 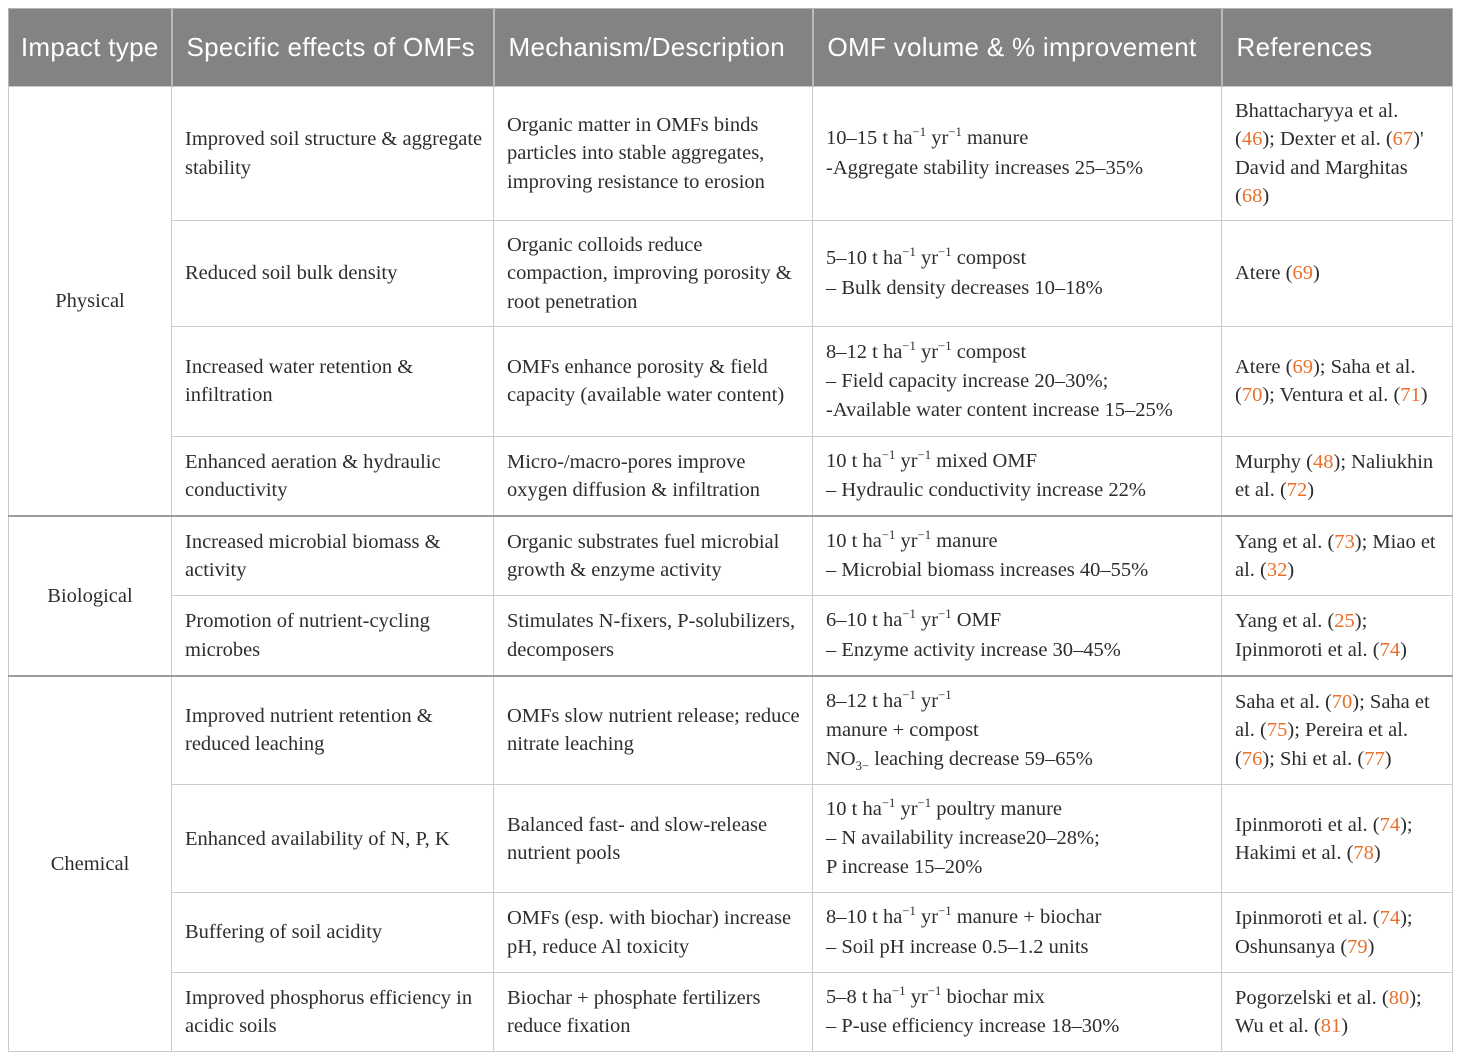 What do you see at coordinates (1337, 1011) in the screenshot?
I see `references-cell: Pogorzelski et al. (80); Wu et al. (81)` at bounding box center [1337, 1011].